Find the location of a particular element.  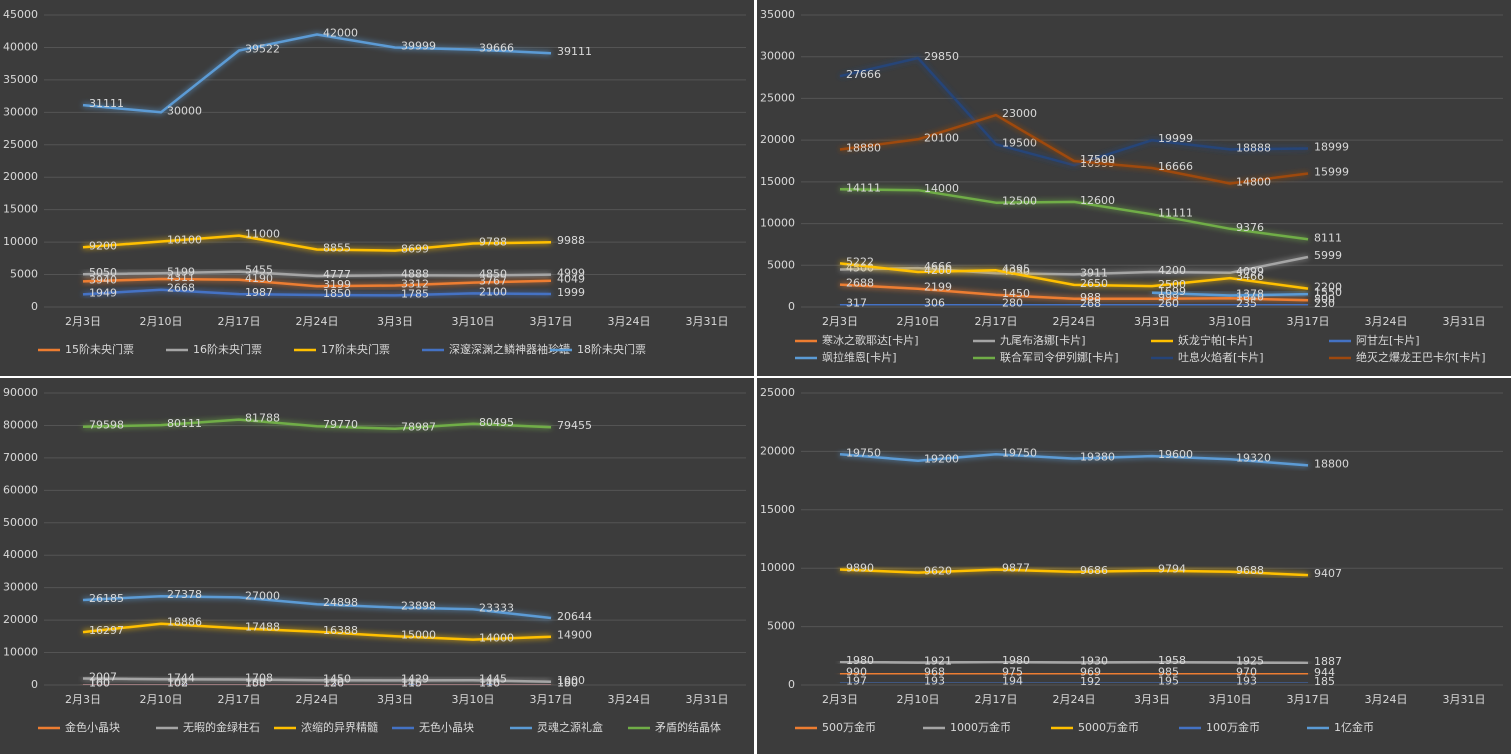

data-label: 2007 is located at coordinates (103, 676).